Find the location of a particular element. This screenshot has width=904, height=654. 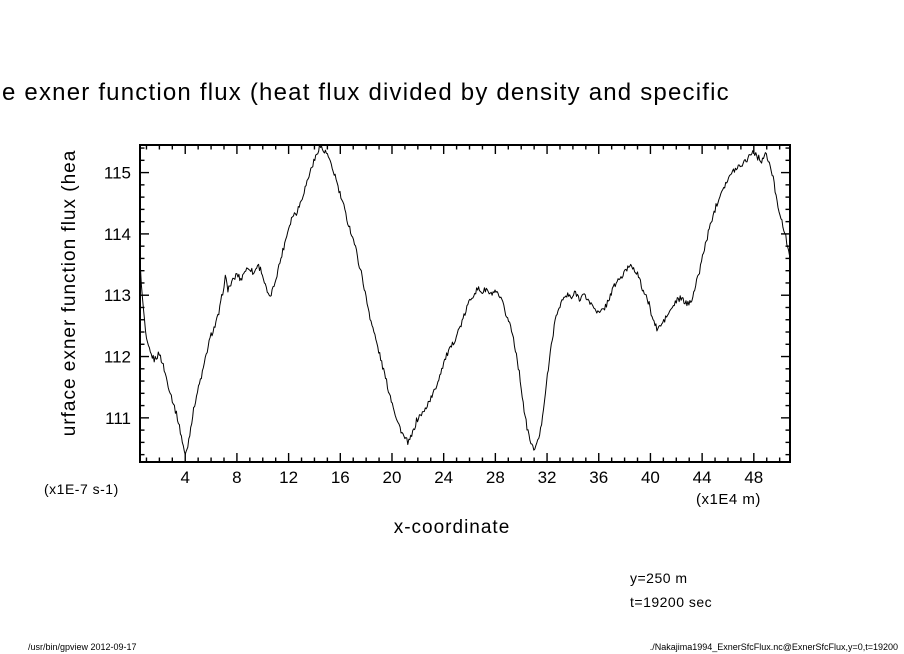

x-axis-unit-label: (x1E4 m) is located at coordinates (728, 499).